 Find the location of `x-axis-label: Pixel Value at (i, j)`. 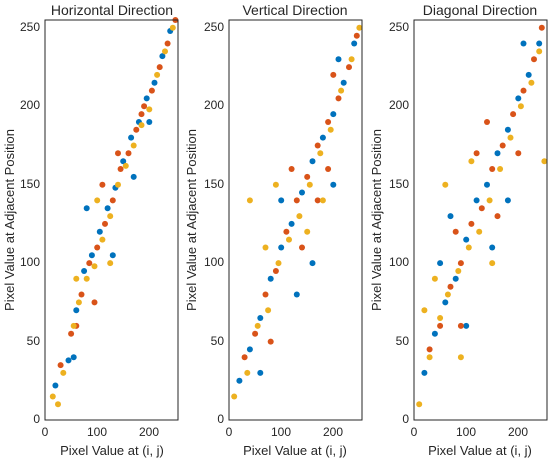

x-axis-label: Pixel Value at (i, j) is located at coordinates (112, 450).